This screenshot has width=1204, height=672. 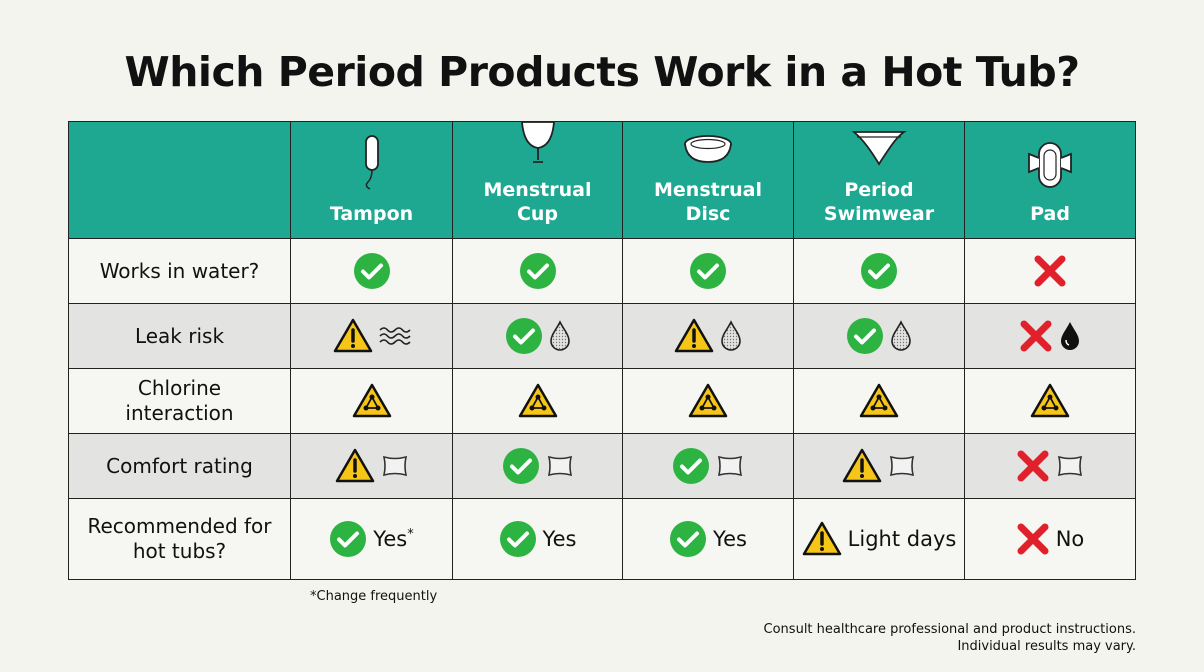 I want to click on column-title: Tampon, so click(x=371, y=214).